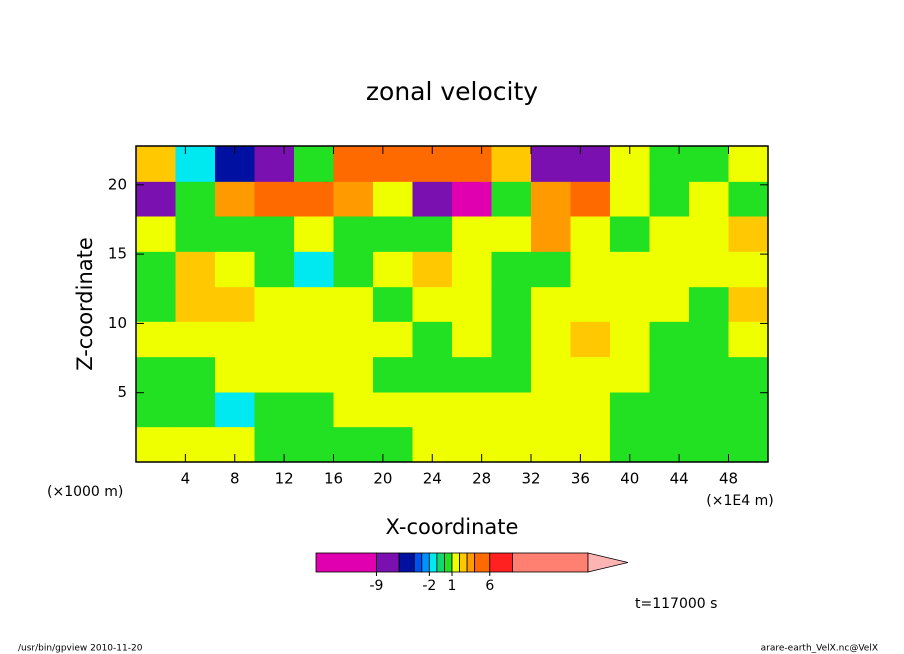  What do you see at coordinates (608, 562) in the screenshot?
I see `colorbar-over` at bounding box center [608, 562].